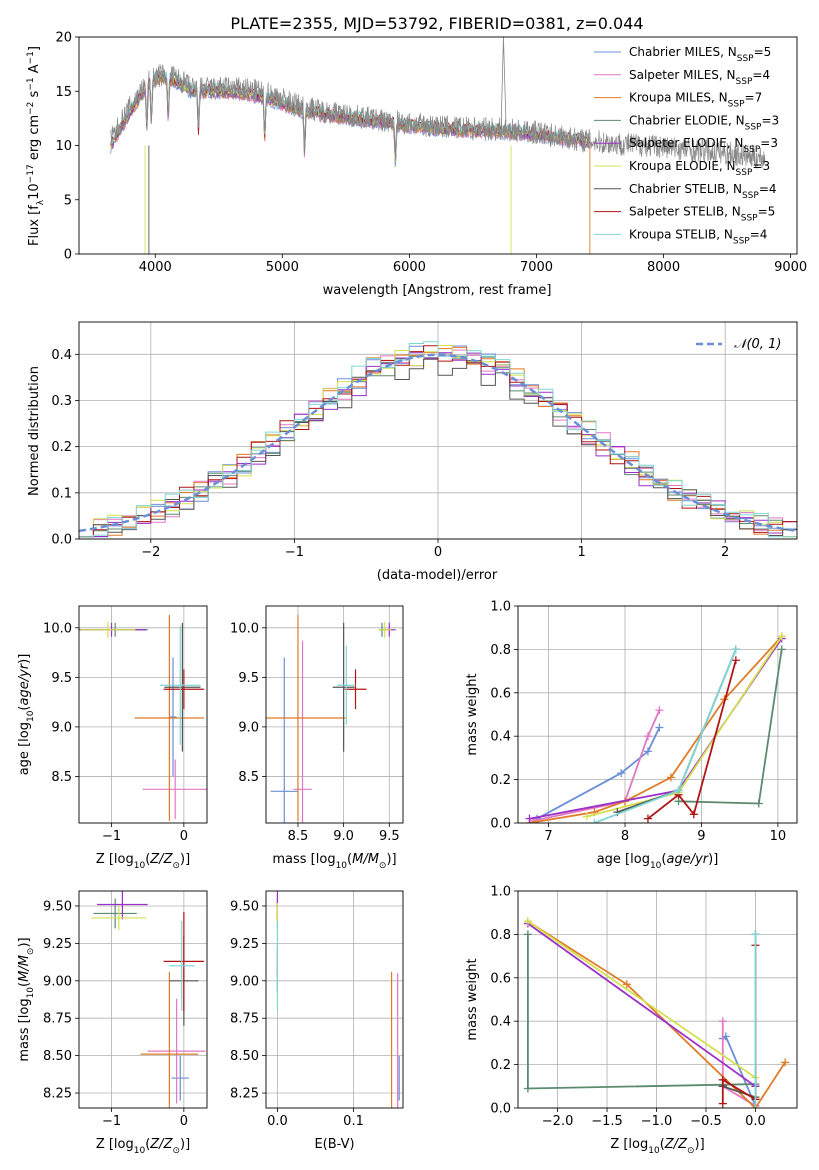 This screenshot has width=819, height=1170. What do you see at coordinates (26, 715) in the screenshot?
I see `y-axis-label: age [log10(age/yr)]` at bounding box center [26, 715].